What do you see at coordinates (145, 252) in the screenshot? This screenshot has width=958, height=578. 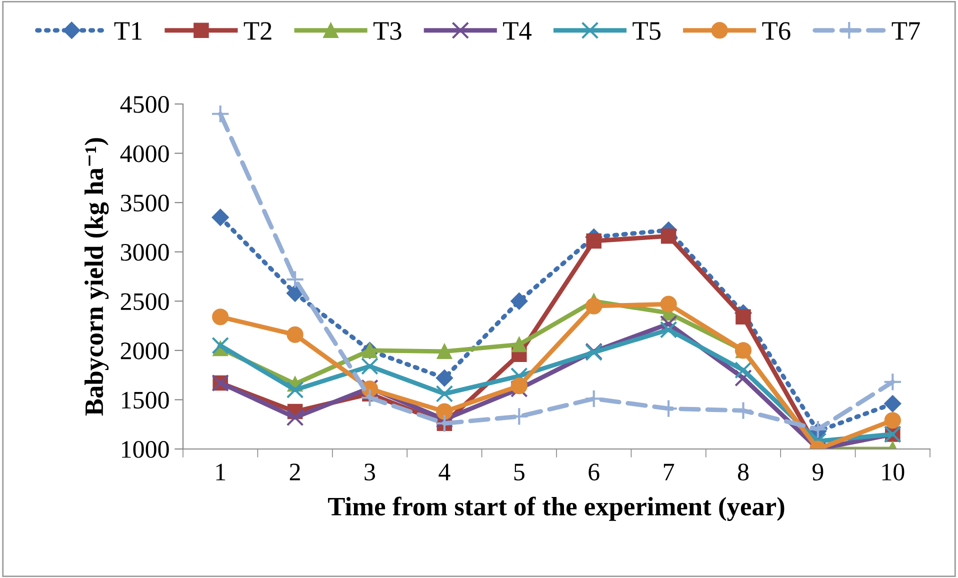 I see `y-tick-label: 3000` at bounding box center [145, 252].